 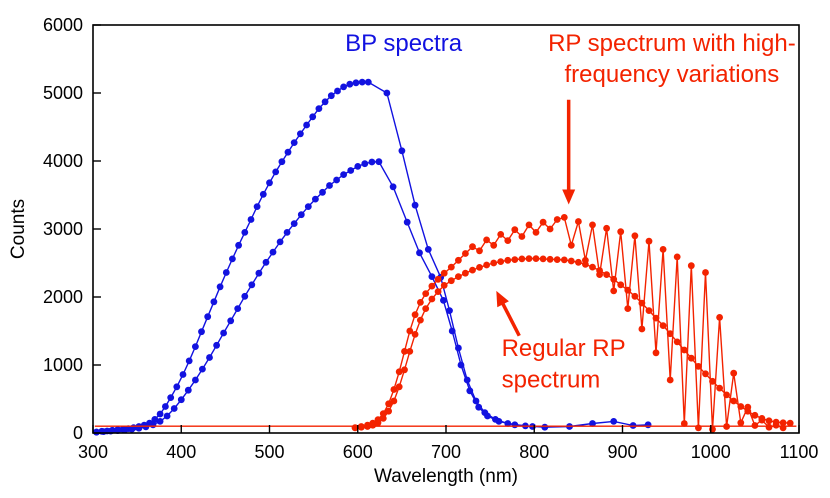 What do you see at coordinates (711, 452) in the screenshot?
I see `x-tick-label: 1000` at bounding box center [711, 452].